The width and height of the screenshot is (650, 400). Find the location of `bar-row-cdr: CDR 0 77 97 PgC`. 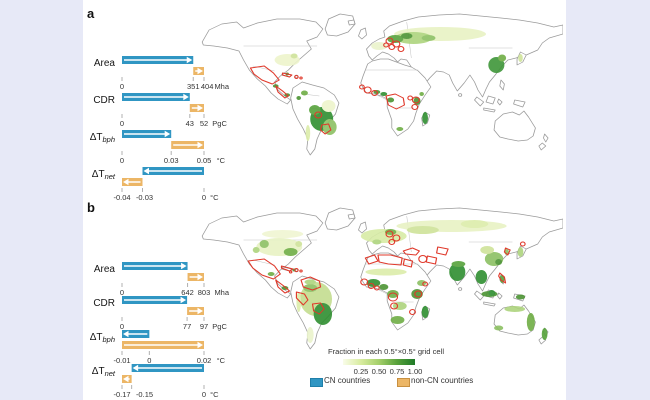

bar-row-cdr: CDR 0 77 97 PgC is located at coordinates (173, 313).